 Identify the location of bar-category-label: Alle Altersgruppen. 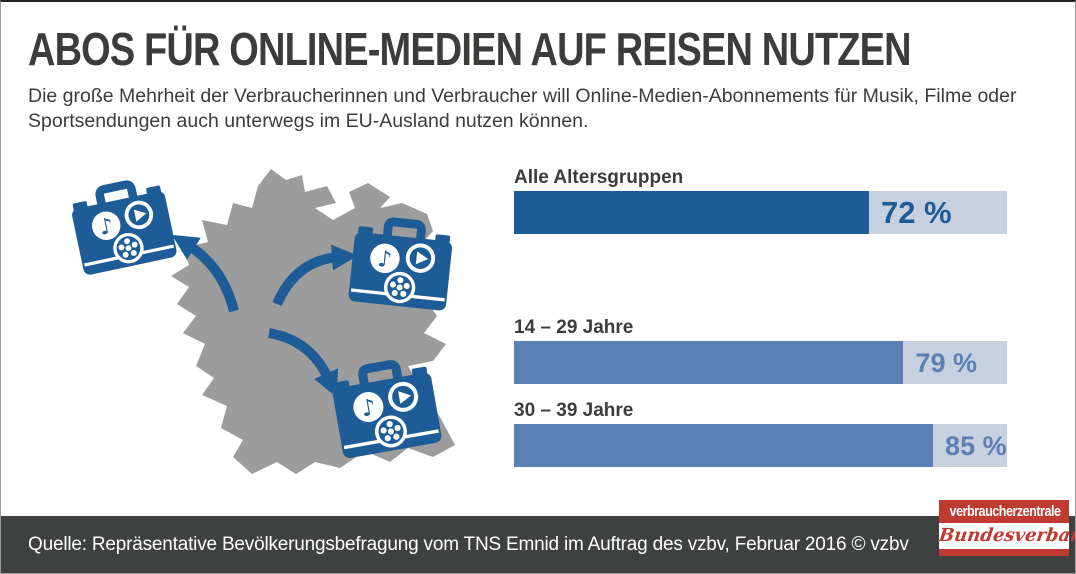
(599, 177).